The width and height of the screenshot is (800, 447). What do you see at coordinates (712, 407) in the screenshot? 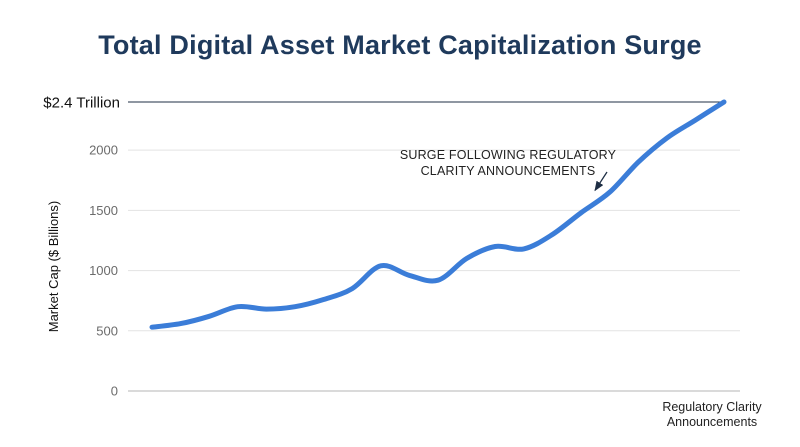
I see `x-category-label-line-1: Regulatory Clarity` at bounding box center [712, 407].